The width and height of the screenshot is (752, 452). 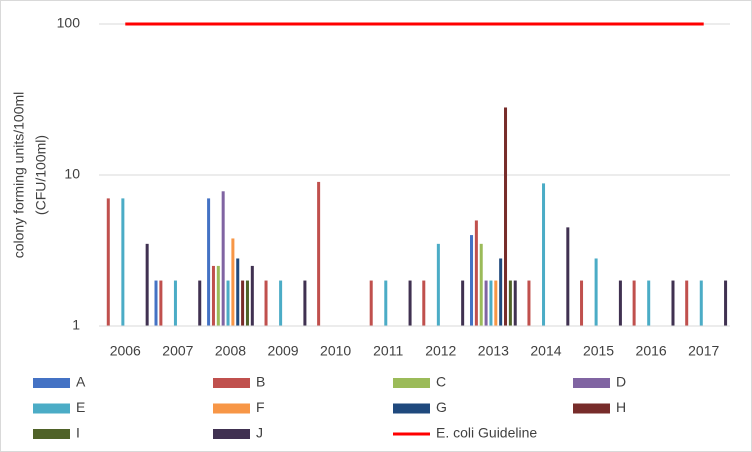 I want to click on legend-label: E, so click(x=80, y=407).